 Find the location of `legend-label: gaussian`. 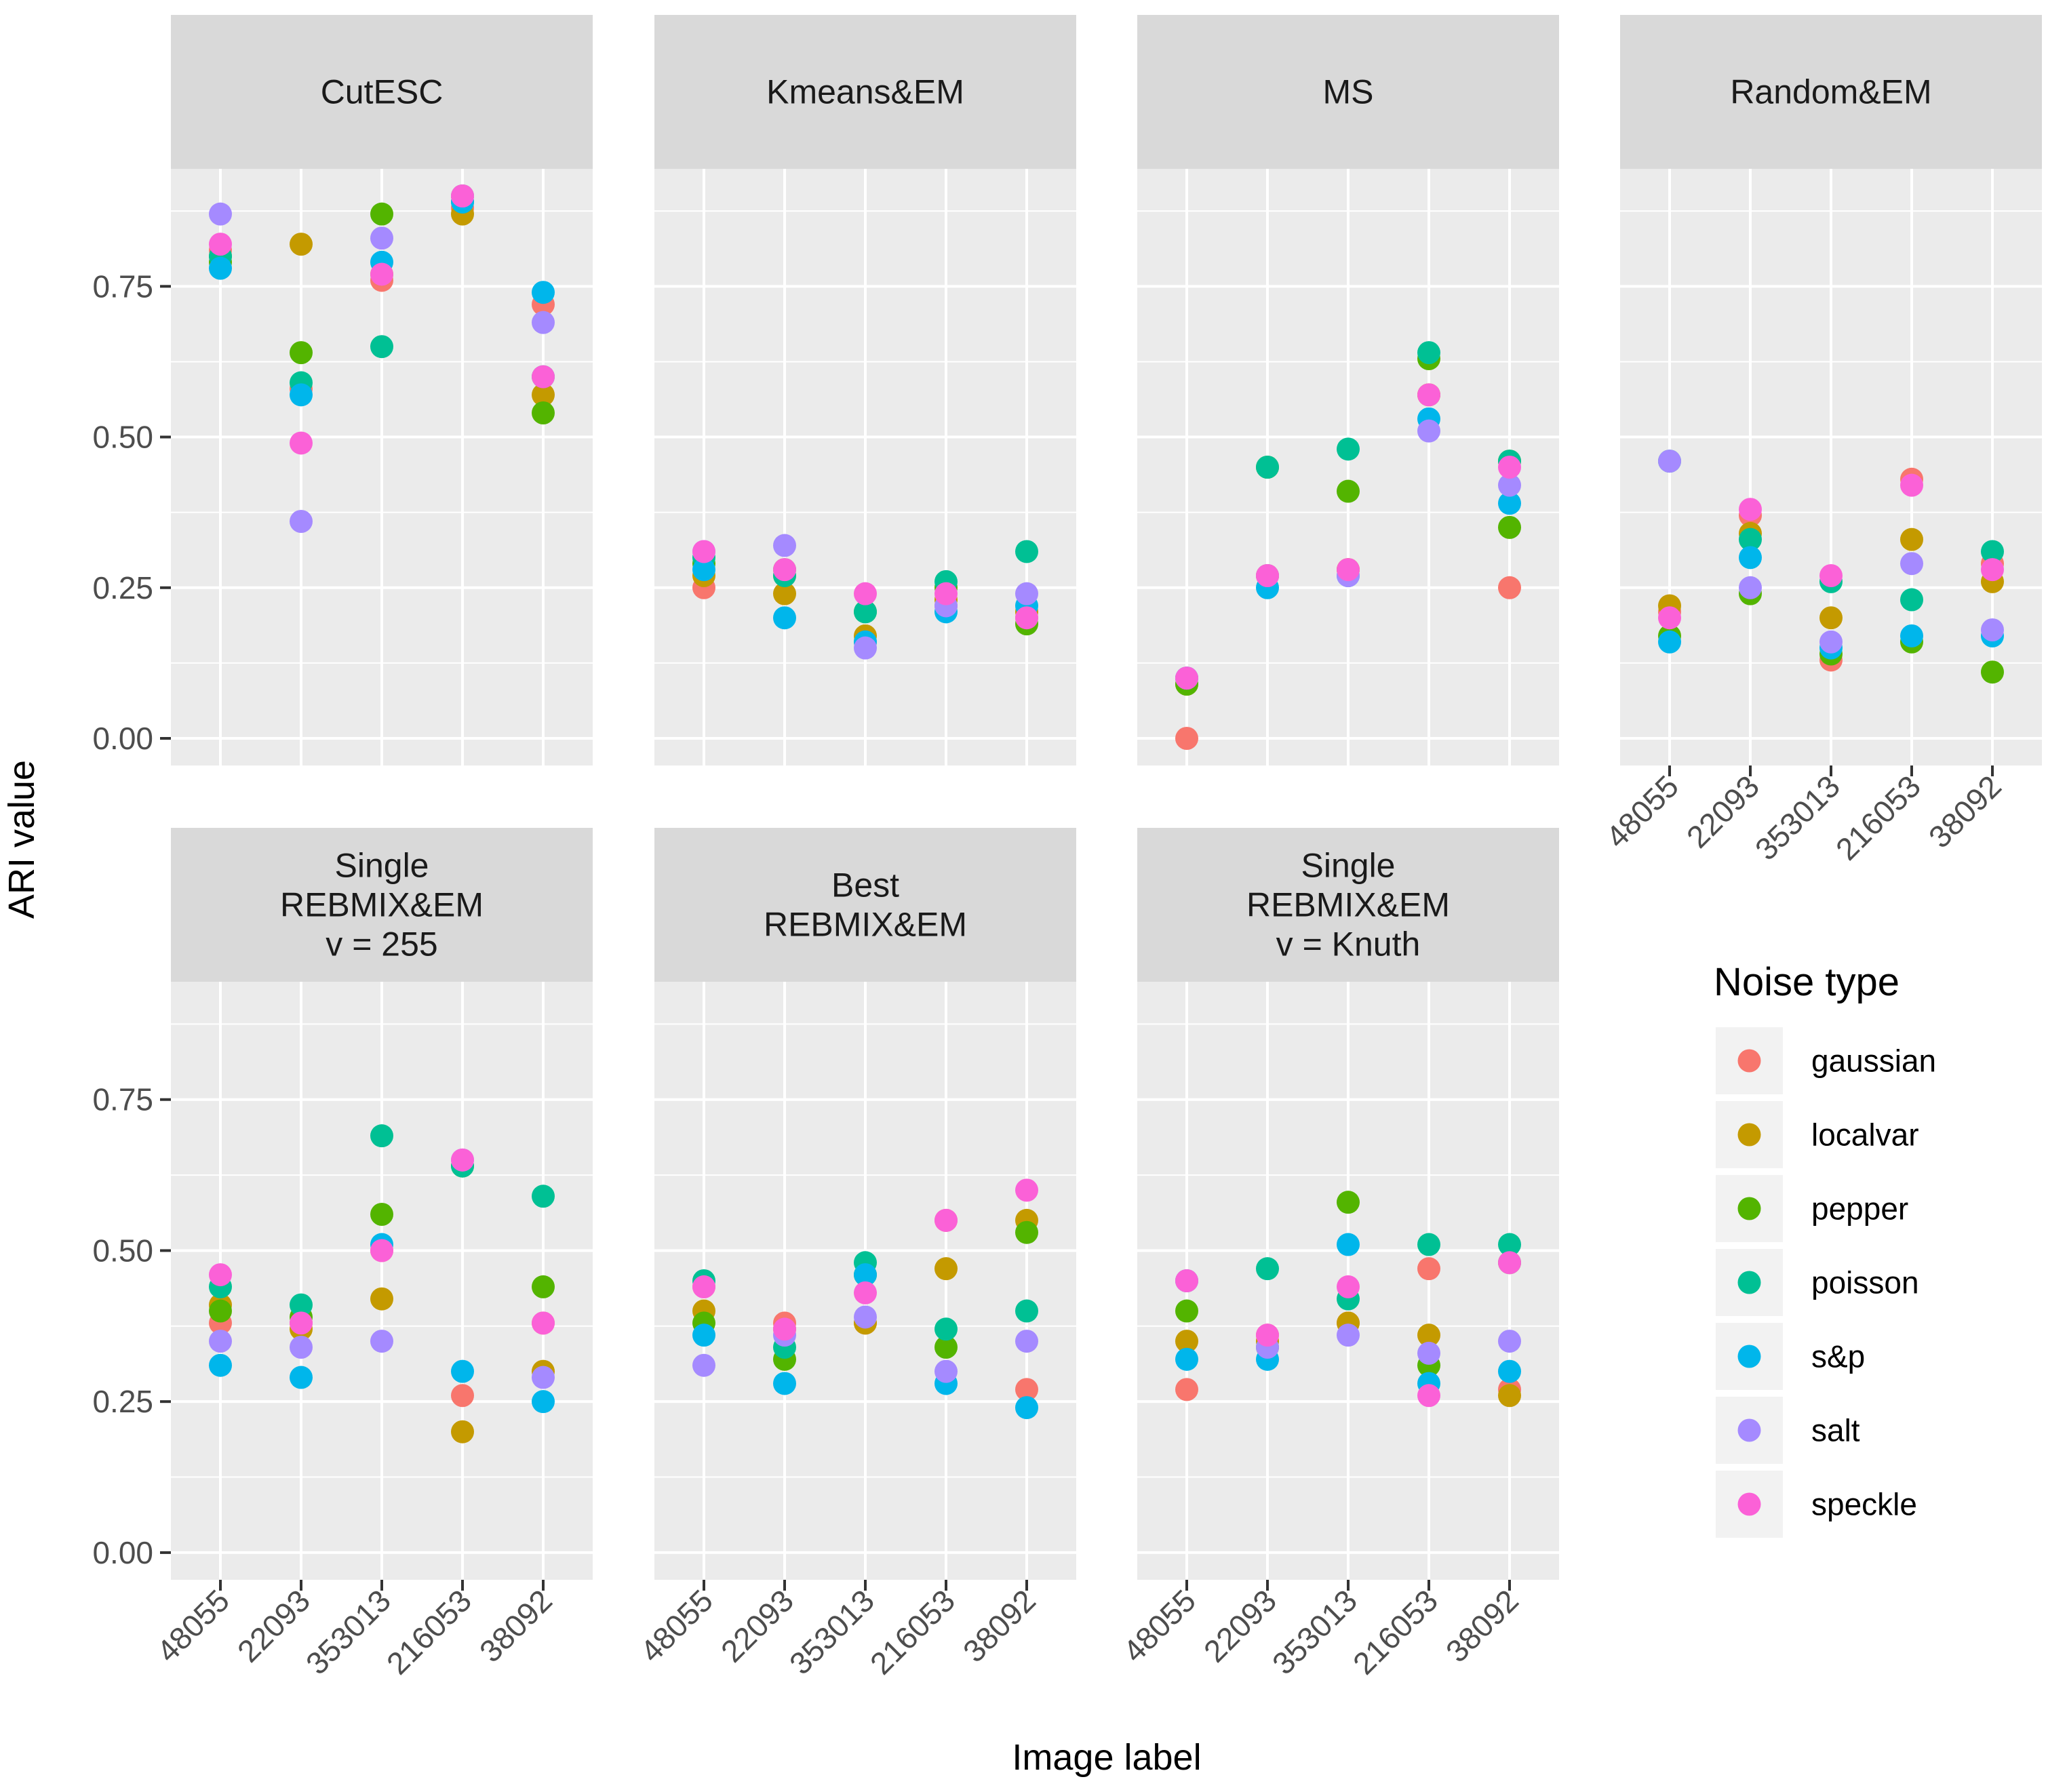

legend-label: gaussian is located at coordinates (1874, 1061).